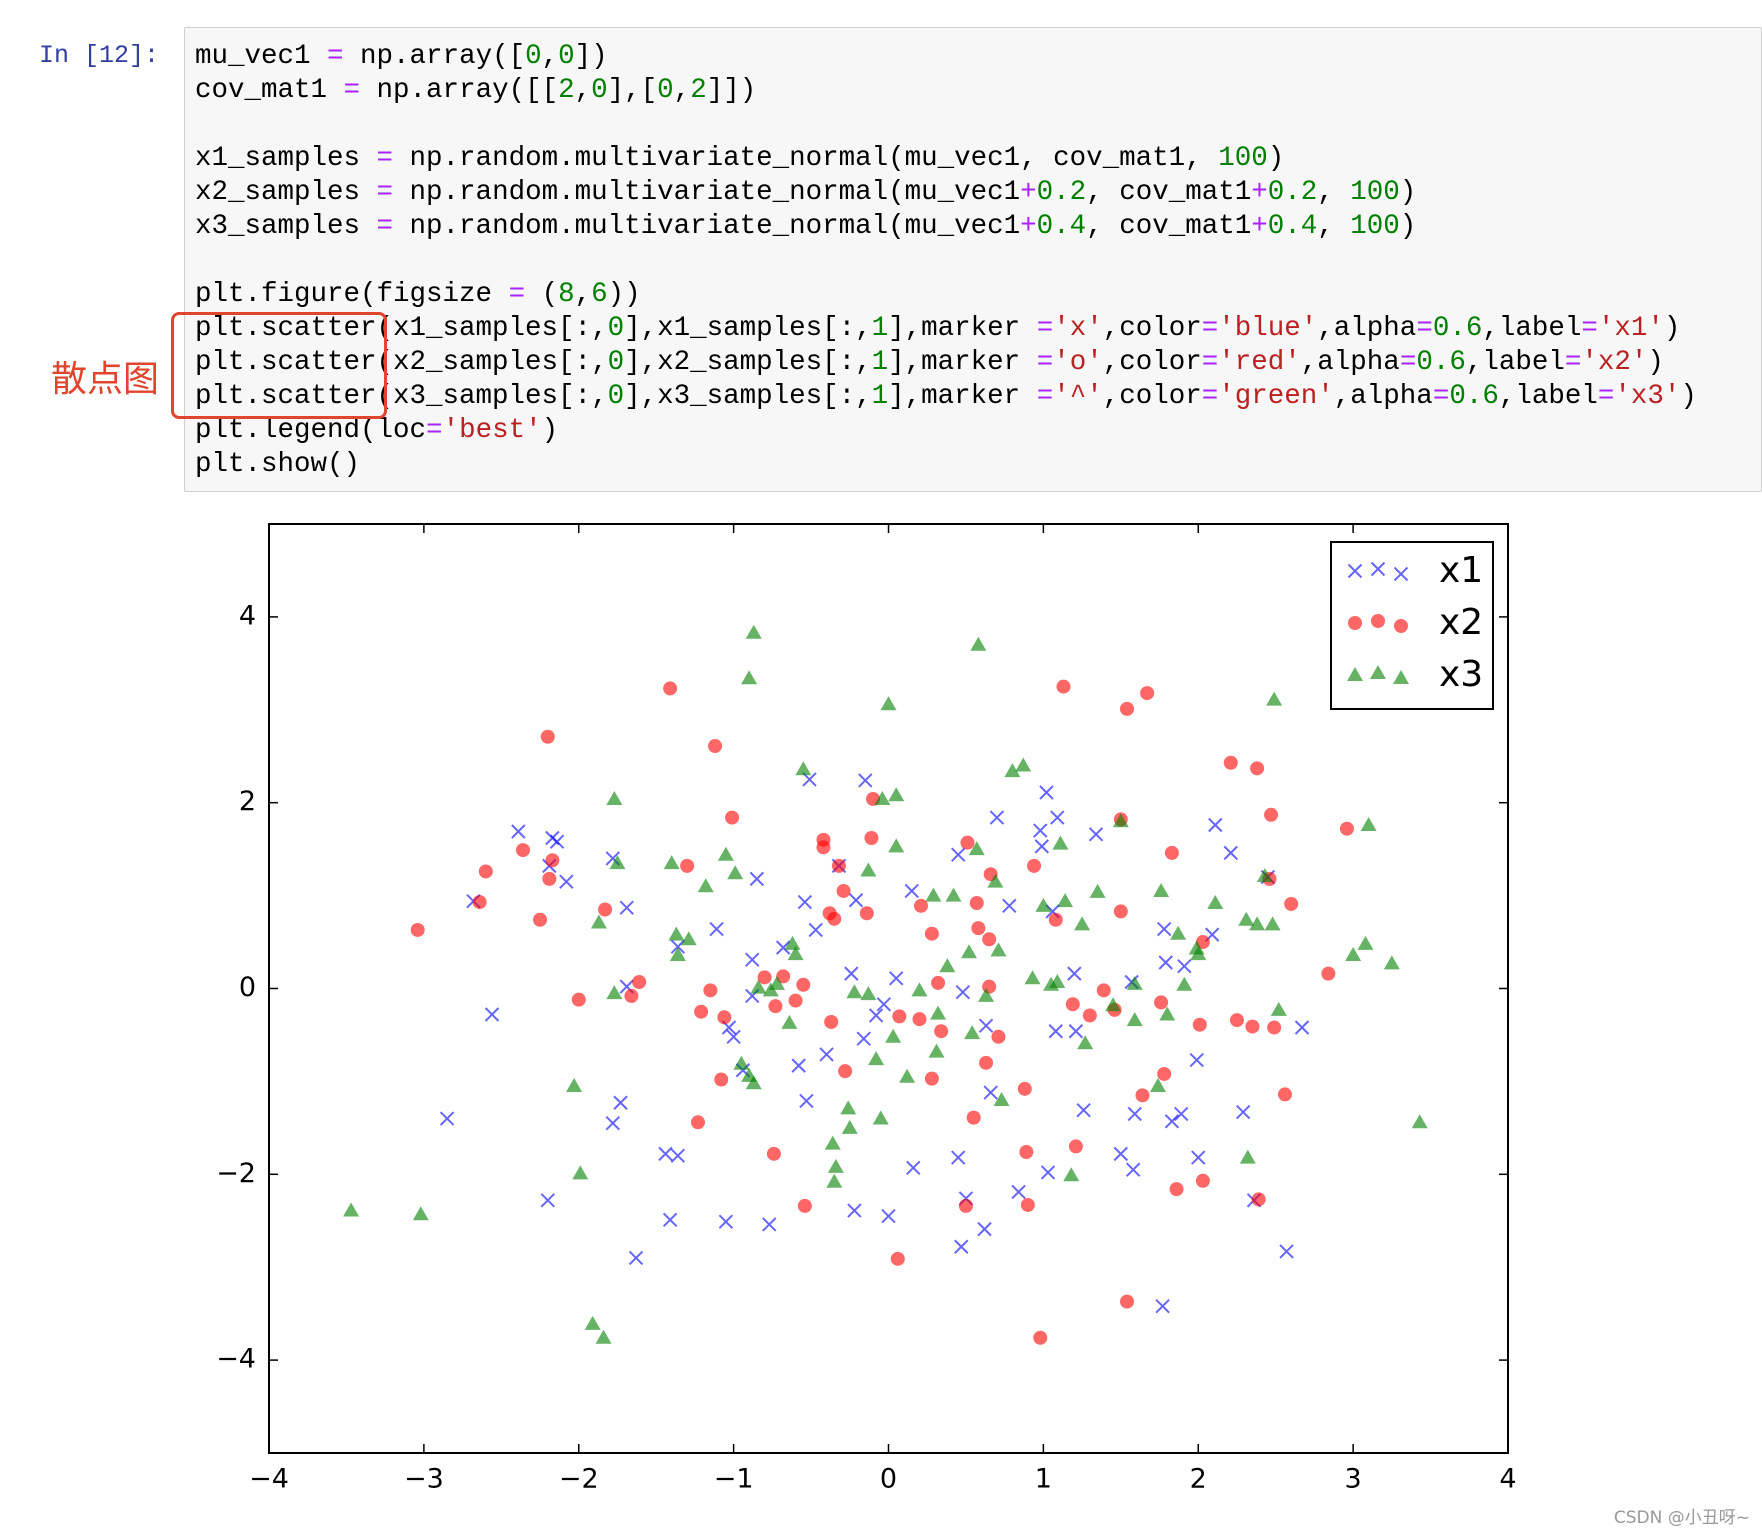 The height and width of the screenshot is (1534, 1762). Describe the element at coordinates (1259, 362) in the screenshot. I see `code-token: 'red'` at that location.